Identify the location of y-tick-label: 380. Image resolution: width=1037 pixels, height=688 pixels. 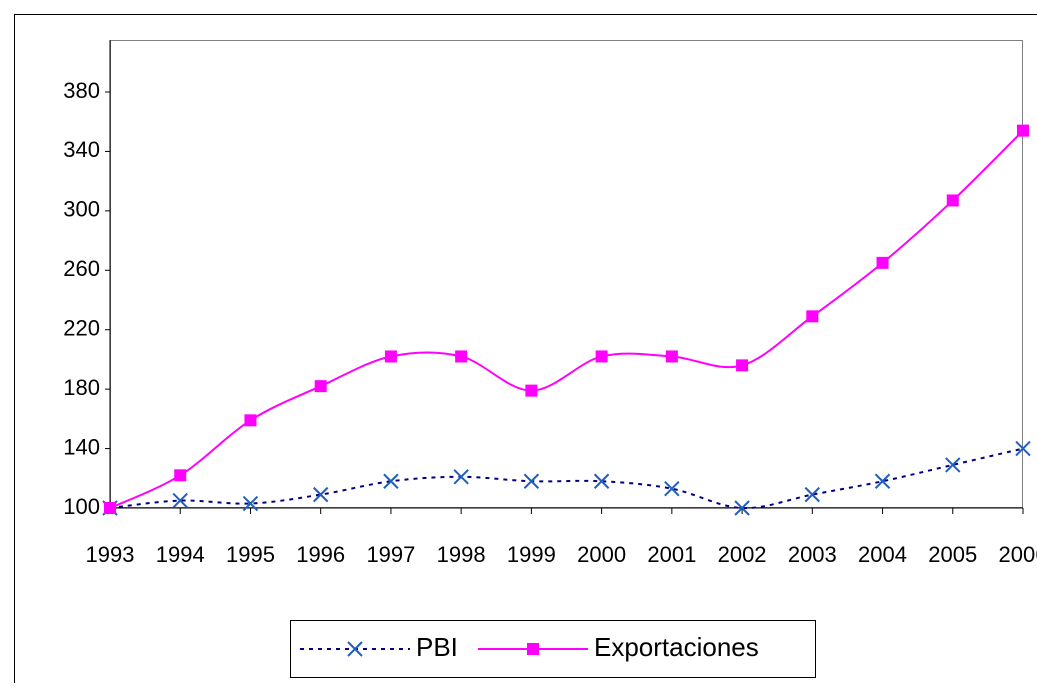
(81, 90).